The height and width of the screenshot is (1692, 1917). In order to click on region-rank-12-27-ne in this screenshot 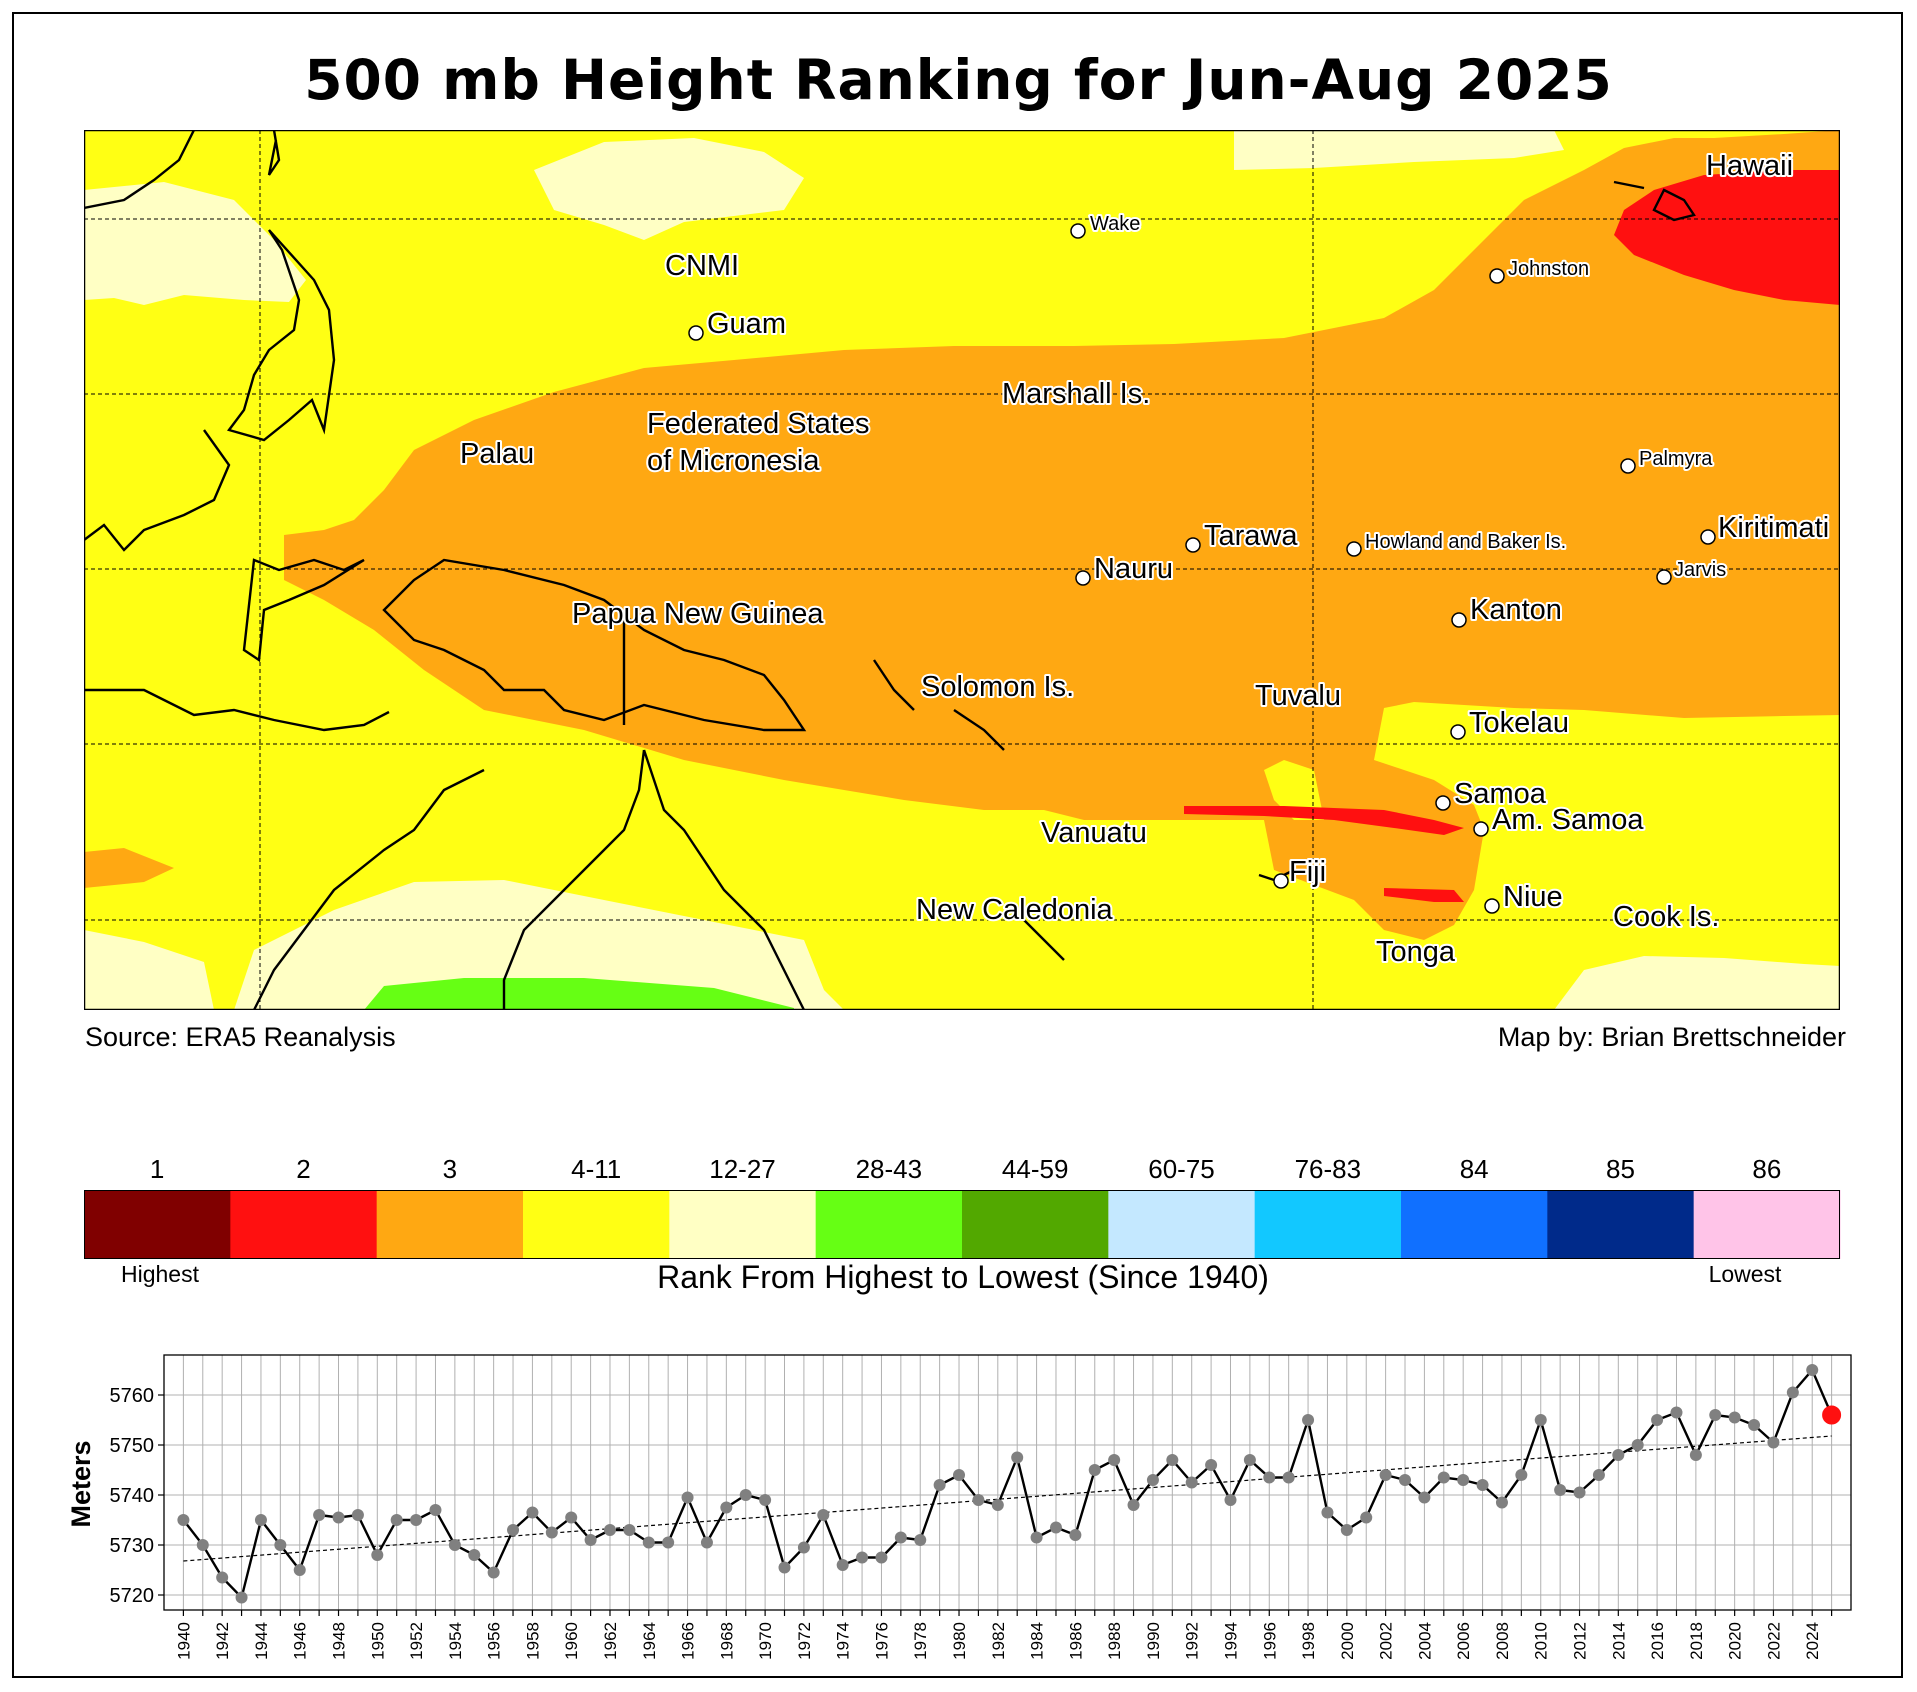, I will do `click(1399, 150)`.